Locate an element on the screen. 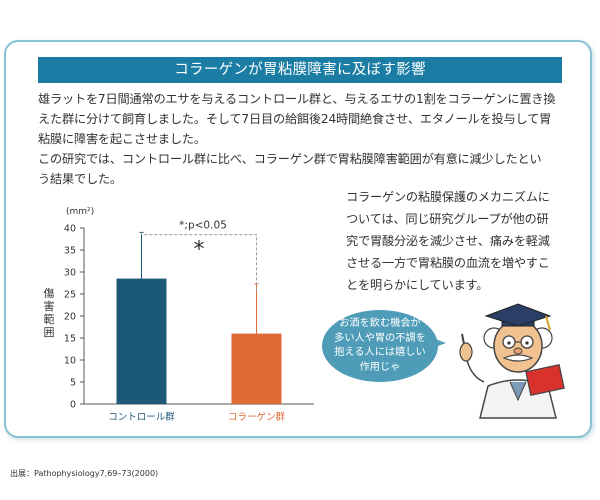 The image size is (600, 500). side-note-line: とを明らかにしています。 is located at coordinates (417, 285).